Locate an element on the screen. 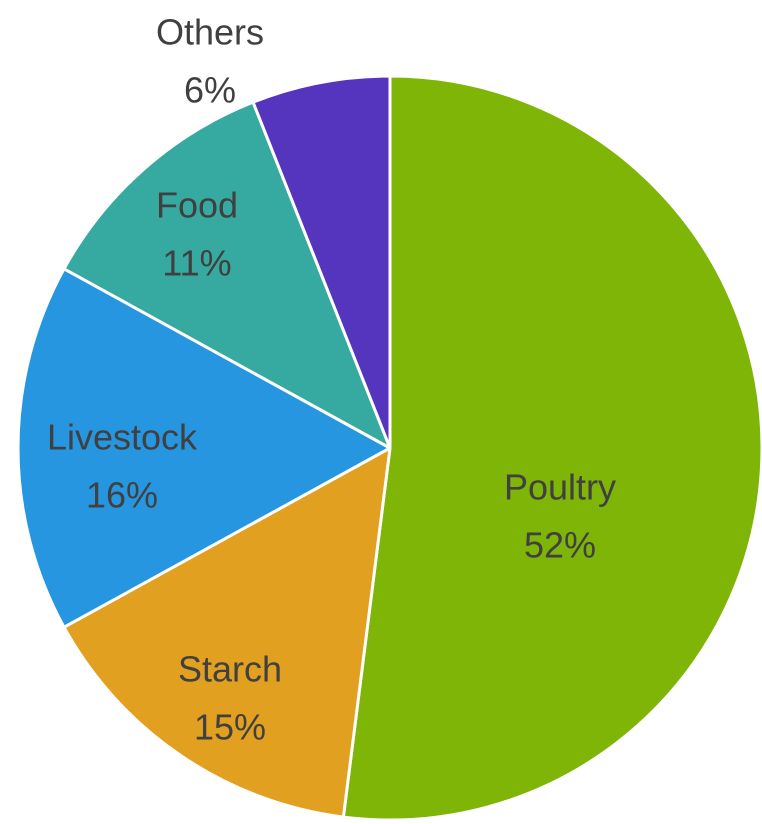  slice-label: Livestock is located at coordinates (122, 437).